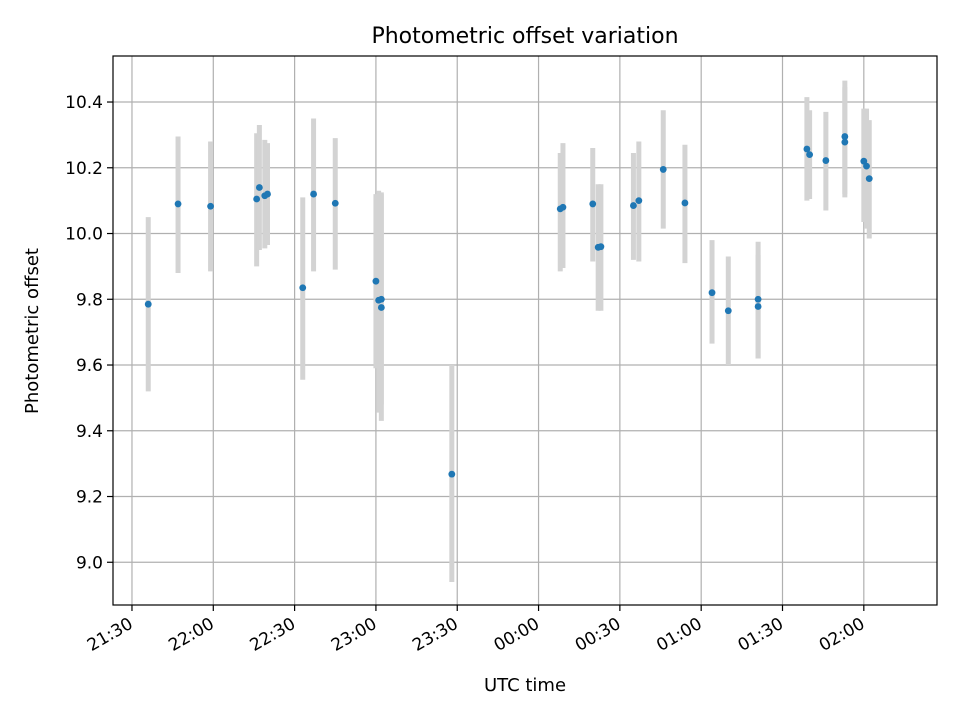 The width and height of the screenshot is (960, 720). Describe the element at coordinates (32, 331) in the screenshot. I see `y-axis-label: Photometric offset` at that location.